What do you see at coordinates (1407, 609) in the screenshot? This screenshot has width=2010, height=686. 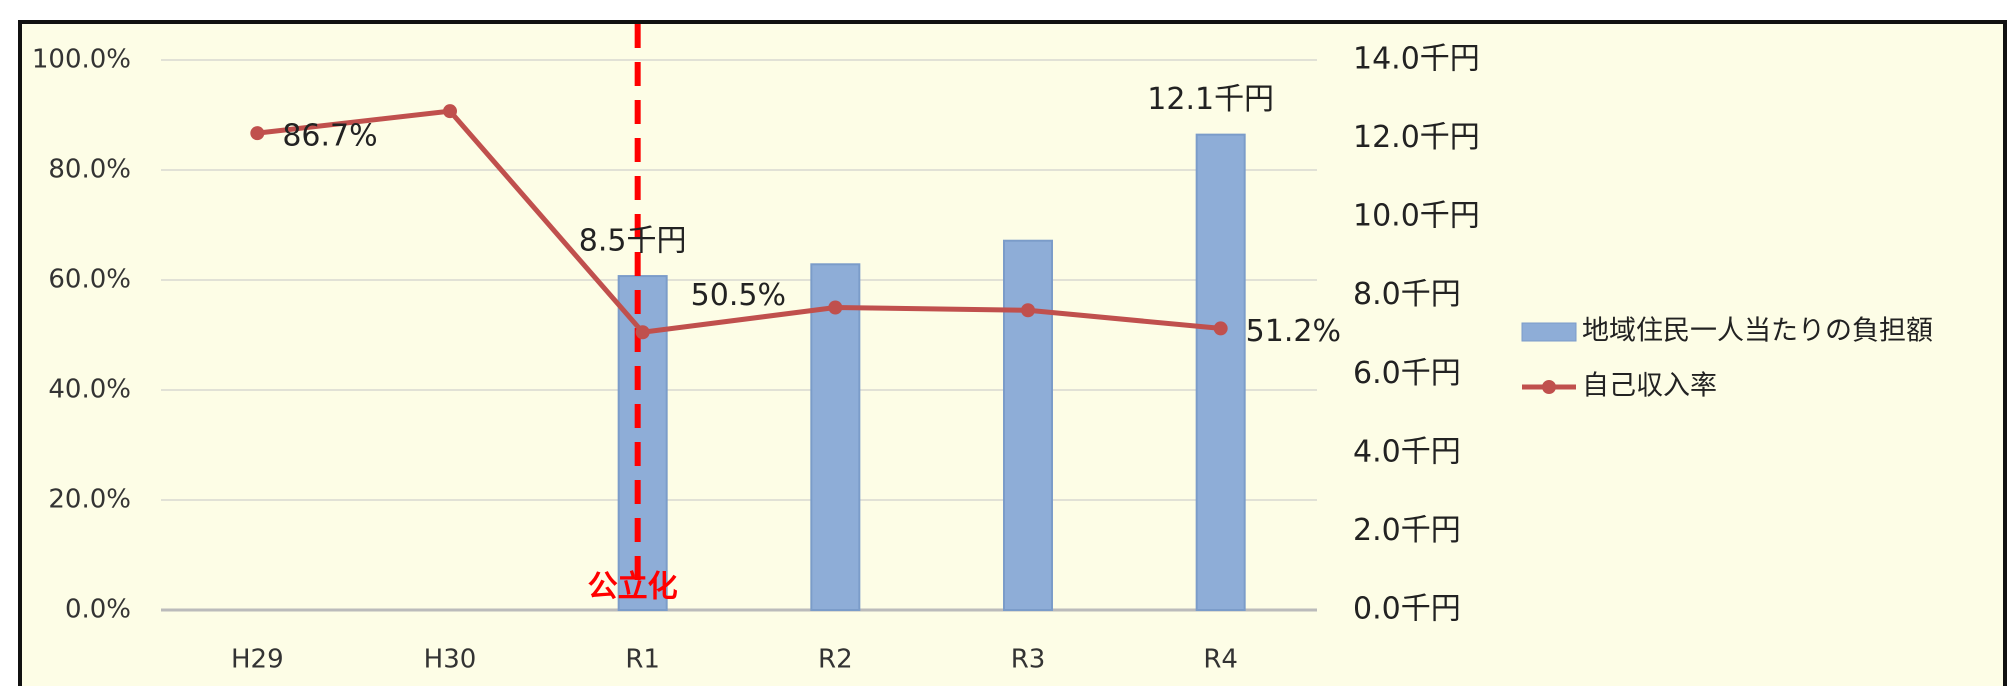 I see `y2-tick-label: 0.0千円` at bounding box center [1407, 609].